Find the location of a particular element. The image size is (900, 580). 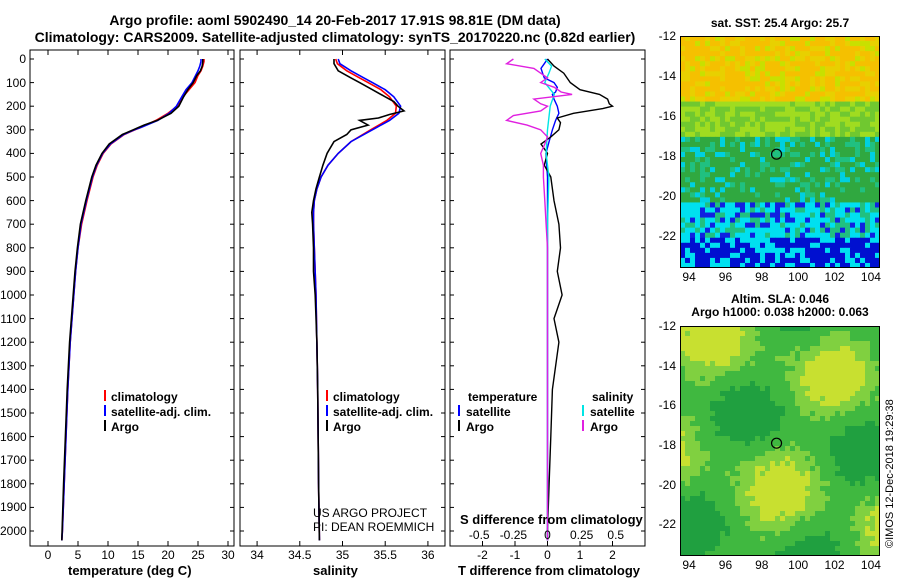

lat-tick-label: -18 is located at coordinates (667, 156).